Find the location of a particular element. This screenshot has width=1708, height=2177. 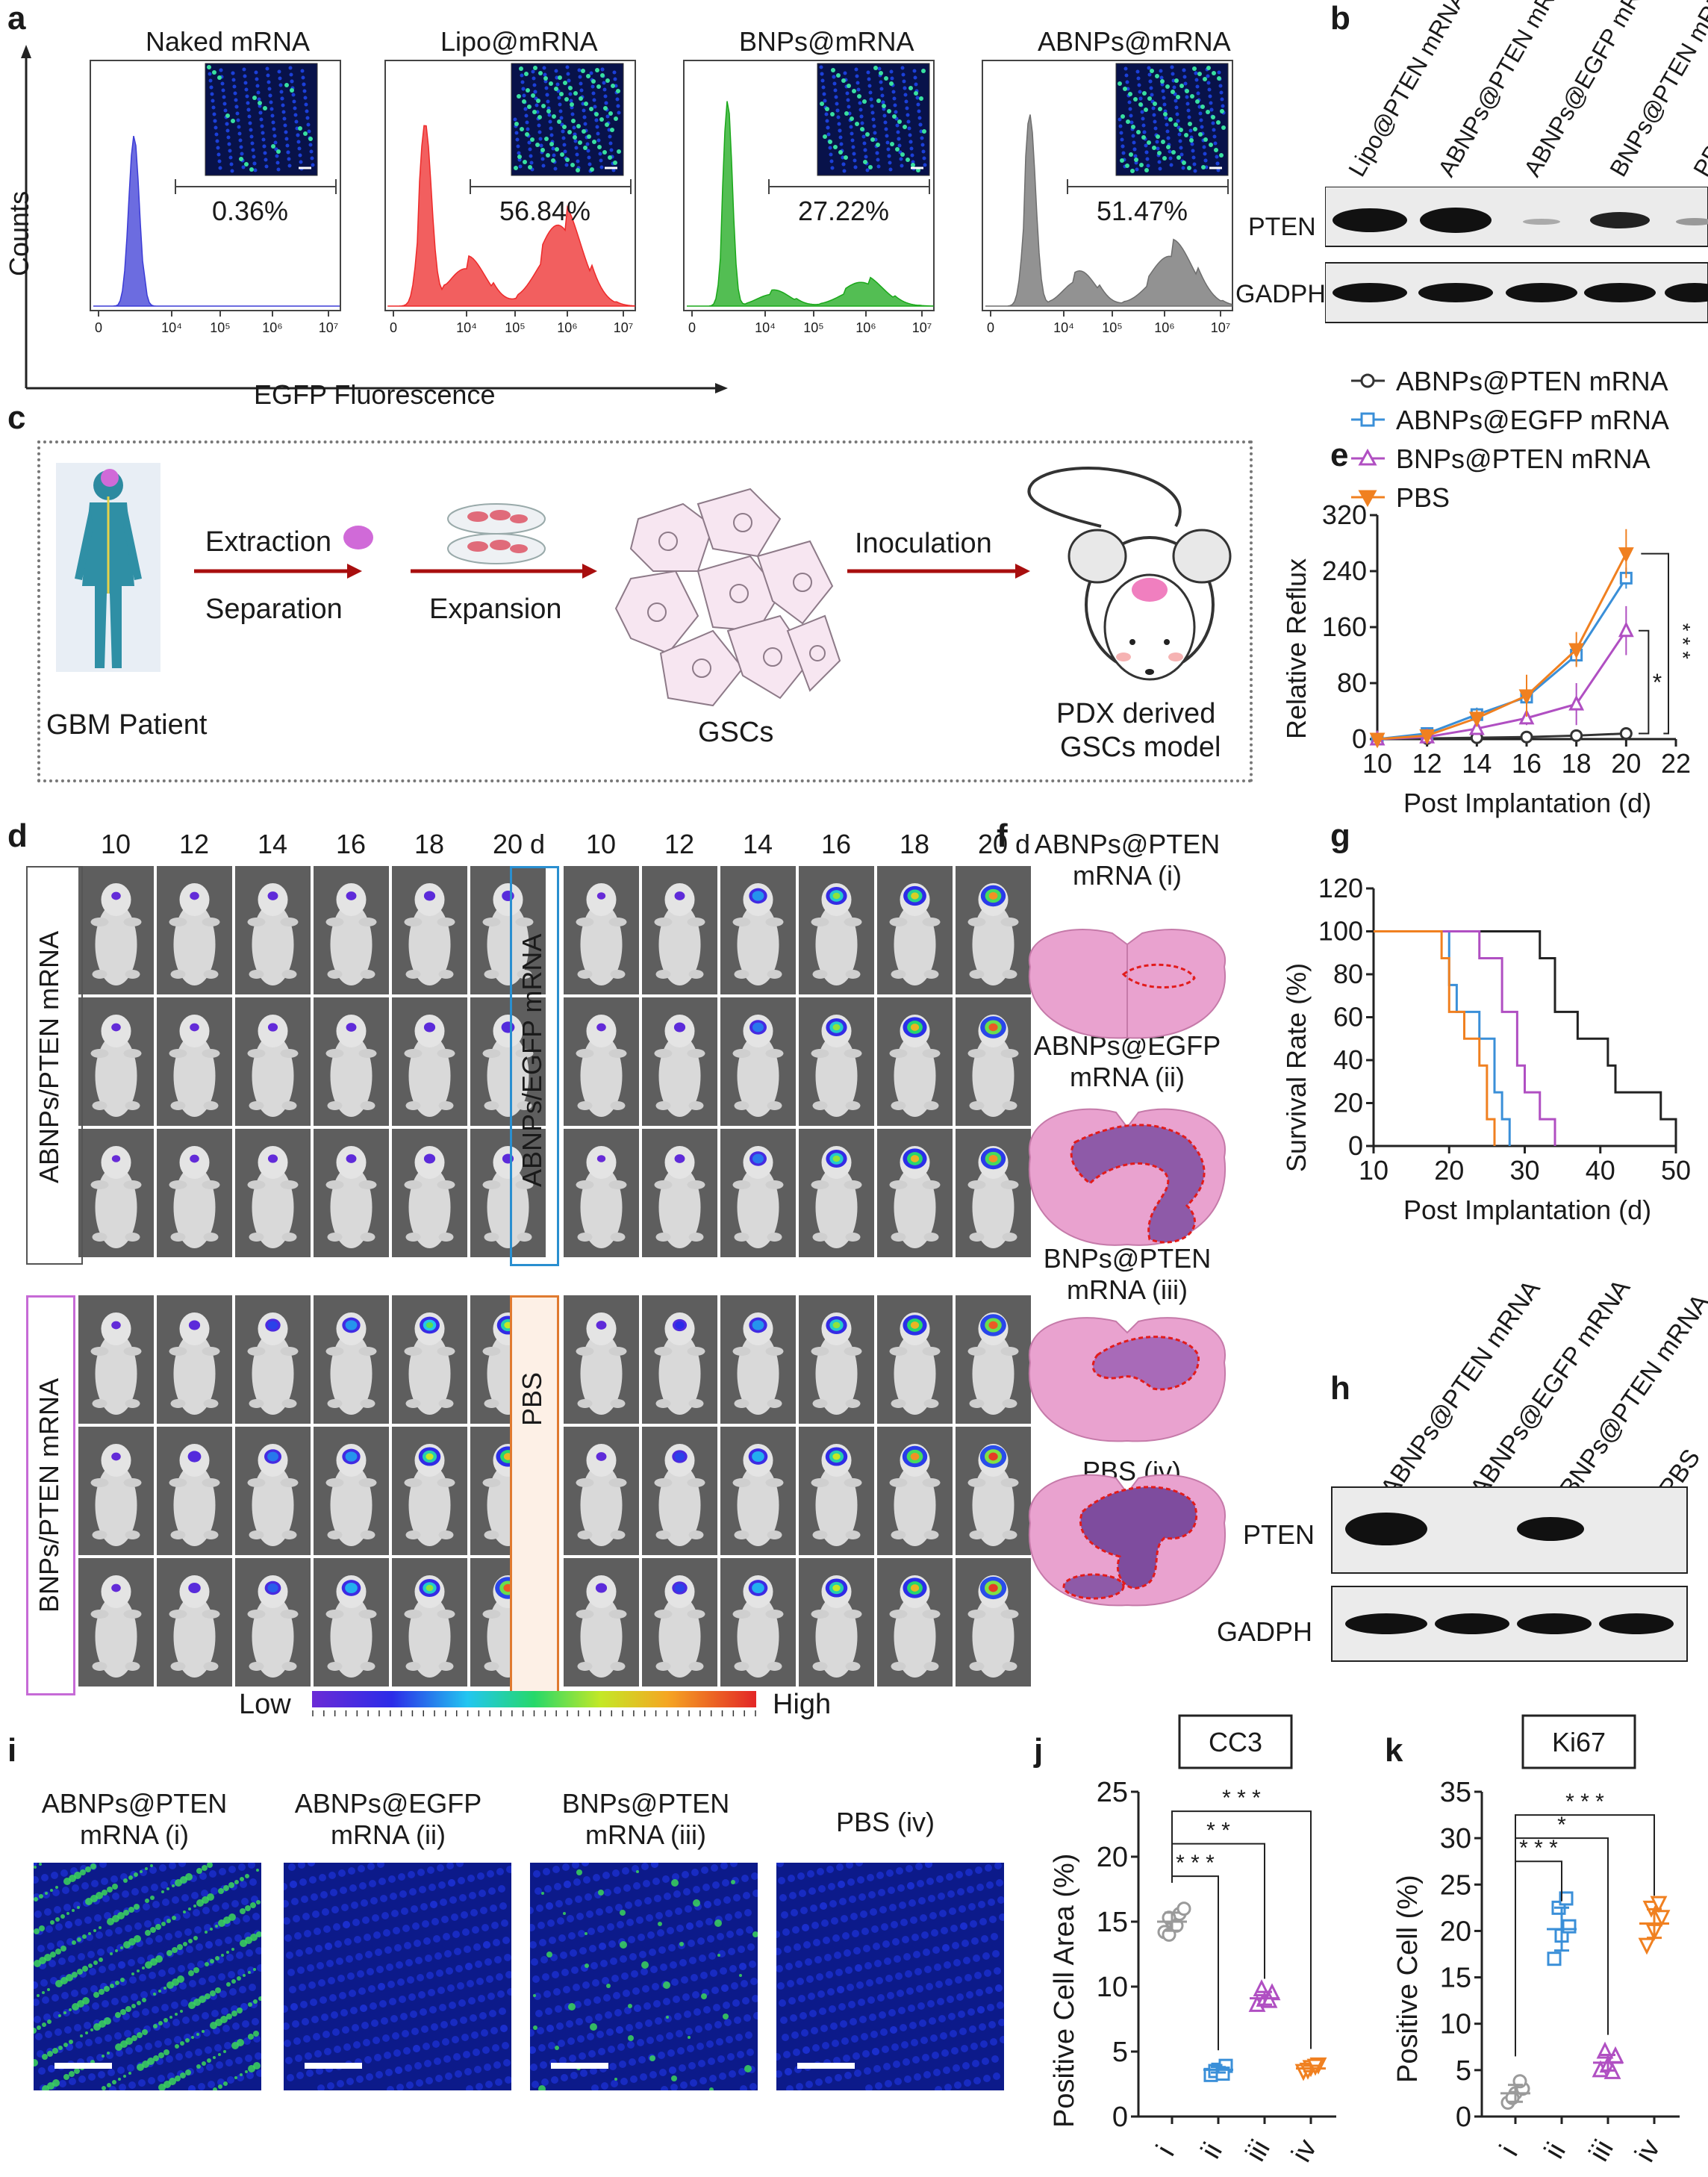

mouse-head is located at coordinates (601, 1162).